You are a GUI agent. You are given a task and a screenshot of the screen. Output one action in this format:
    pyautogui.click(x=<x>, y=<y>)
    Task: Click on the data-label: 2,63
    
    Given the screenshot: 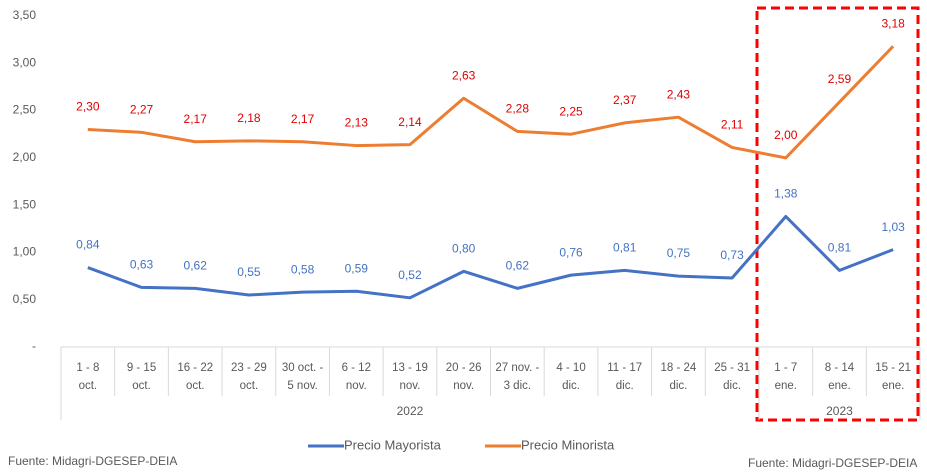 What is the action you would take?
    pyautogui.click(x=464, y=75)
    